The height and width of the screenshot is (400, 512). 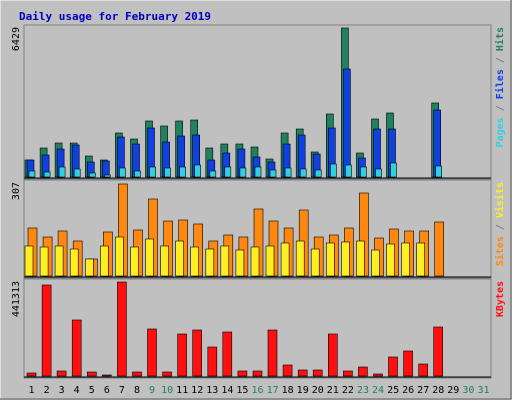 What do you see at coordinates (500, 251) in the screenshot?
I see `panel-middle-legend-part: Sites` at bounding box center [500, 251].